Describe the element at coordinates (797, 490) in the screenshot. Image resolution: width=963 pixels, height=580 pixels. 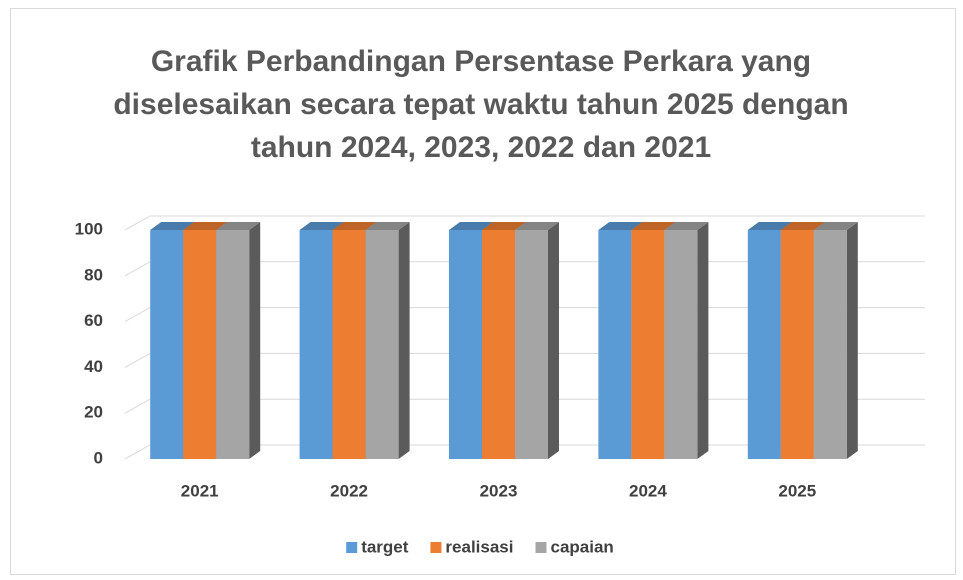
I see `x-tick-label: 2025` at that location.